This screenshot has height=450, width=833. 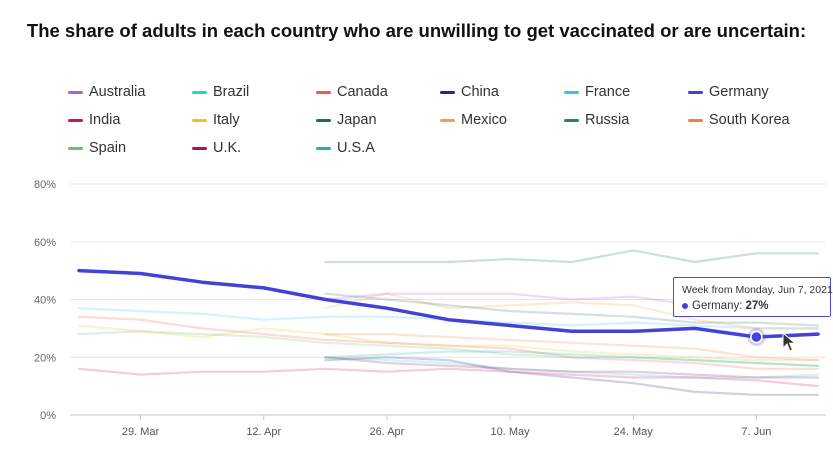 I want to click on series-line-south-korea, so click(x=572, y=347).